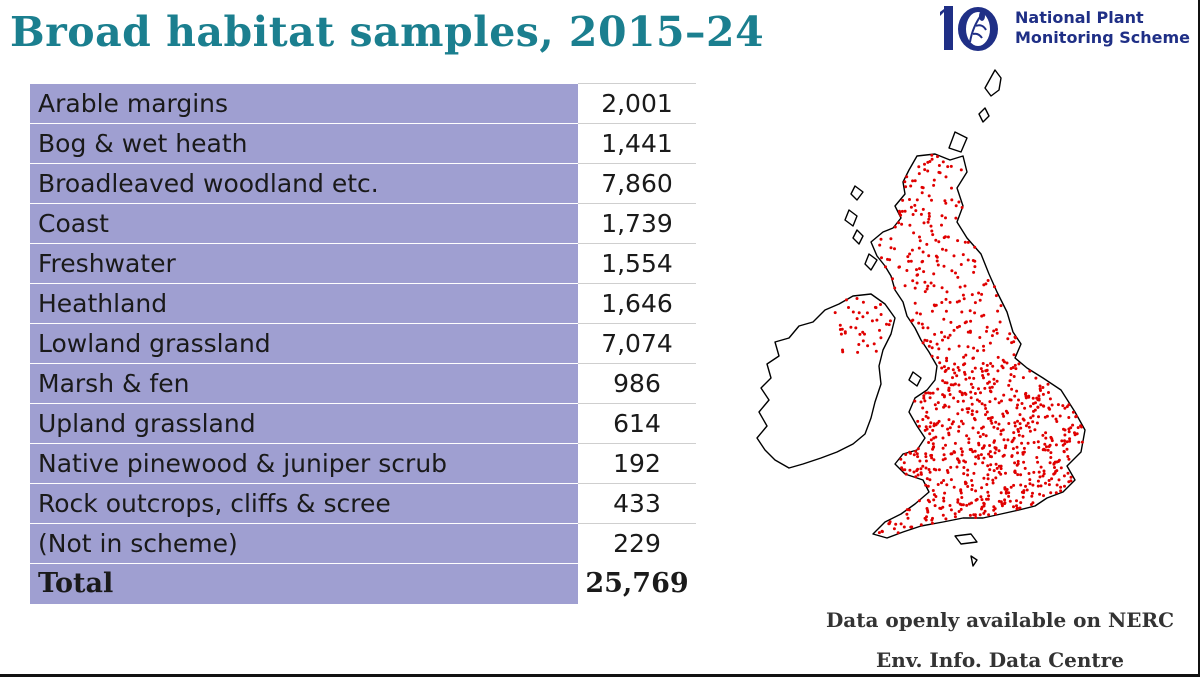 The width and height of the screenshot is (1200, 680). Describe the element at coordinates (387, 32) in the screenshot. I see `page-title: Broad habitat samples, 2015–24` at that location.